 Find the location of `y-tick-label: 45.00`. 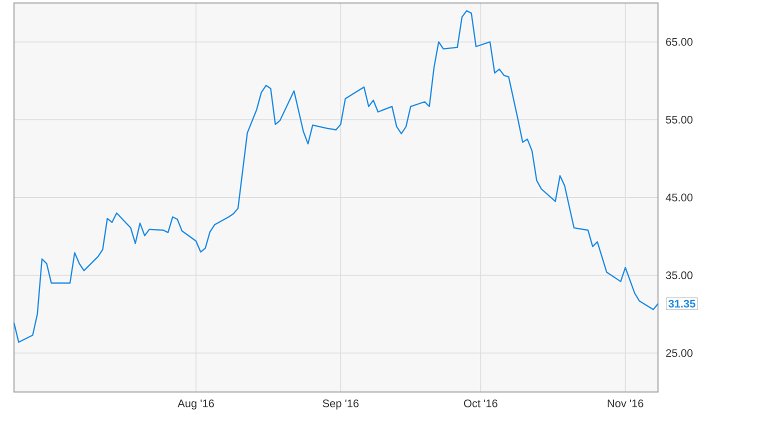

y-tick-label: 45.00 is located at coordinates (679, 198).